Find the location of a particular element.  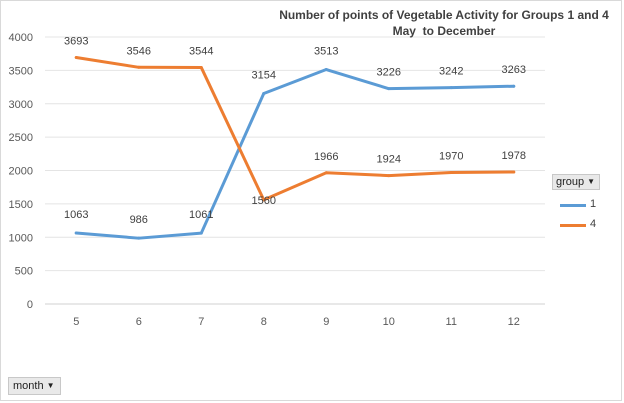

data-label: 3226 is located at coordinates (389, 73).